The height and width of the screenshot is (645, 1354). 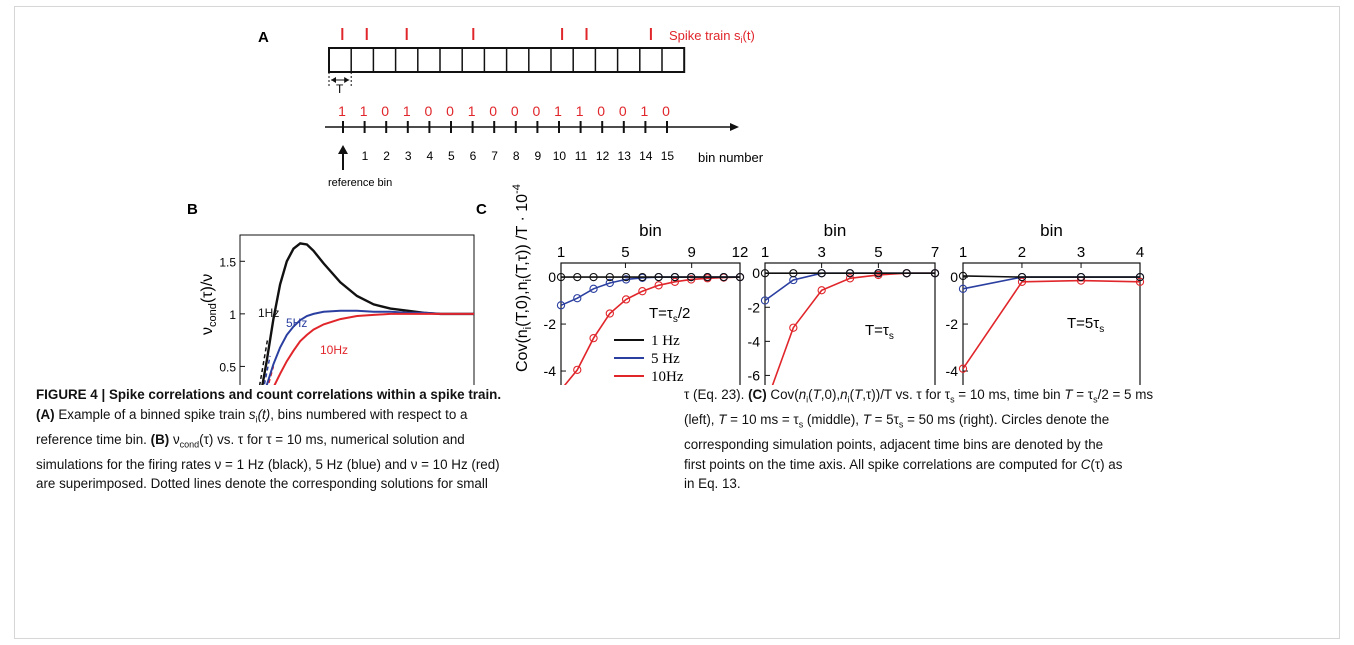 What do you see at coordinates (561, 252) in the screenshot?
I see `top-tick-label: 1` at bounding box center [561, 252].